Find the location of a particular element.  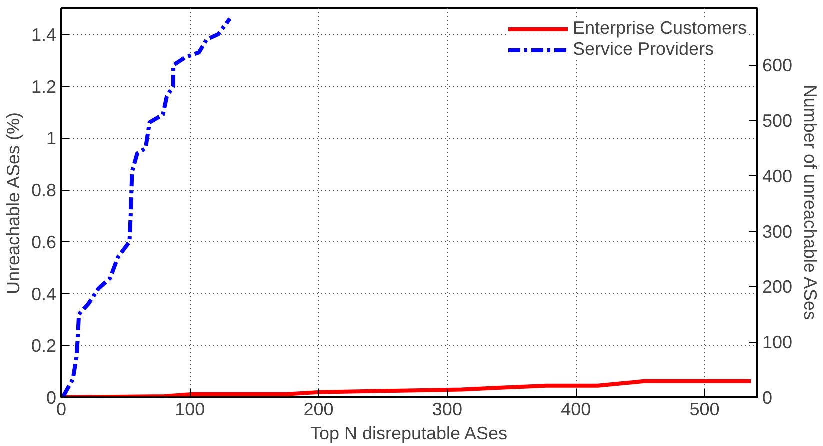

legend-label: Enterprise Customers is located at coordinates (659, 28).